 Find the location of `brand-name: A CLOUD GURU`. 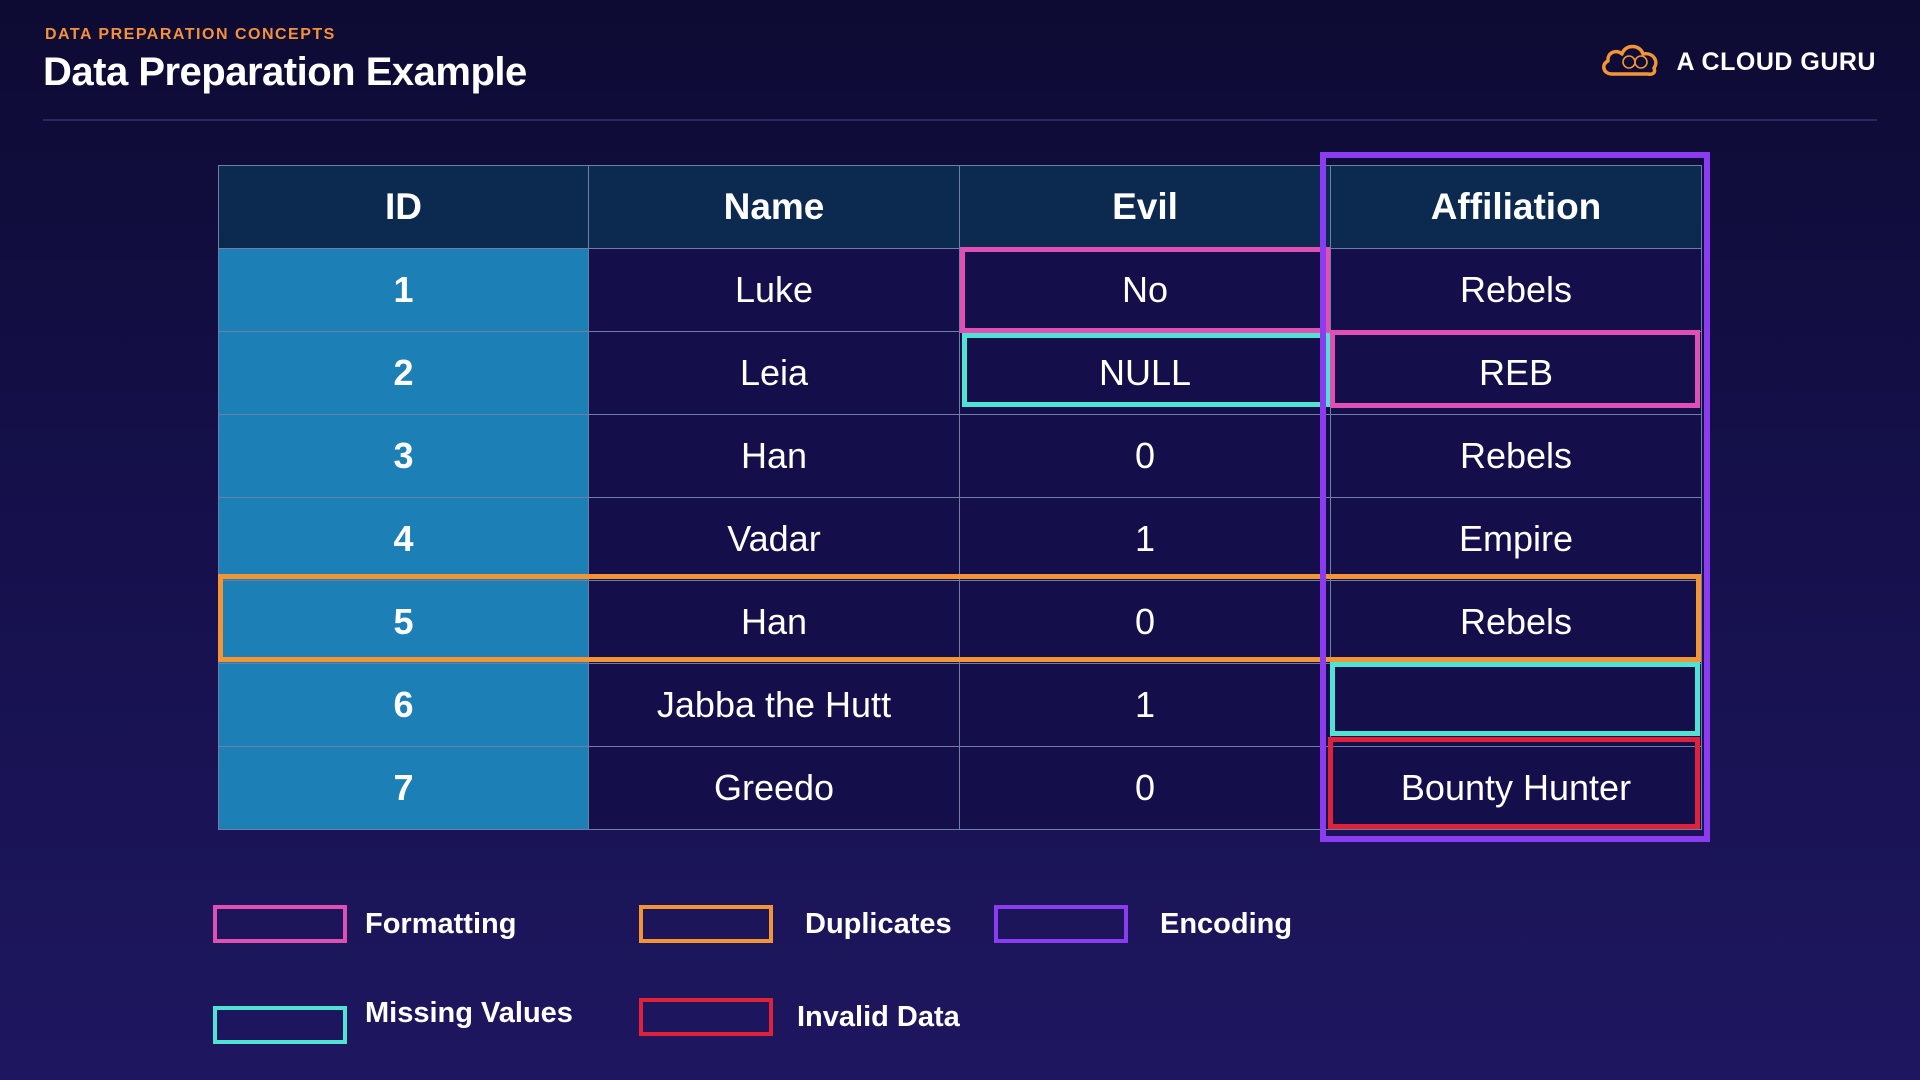

brand-name: A CLOUD GURU is located at coordinates (1776, 62).